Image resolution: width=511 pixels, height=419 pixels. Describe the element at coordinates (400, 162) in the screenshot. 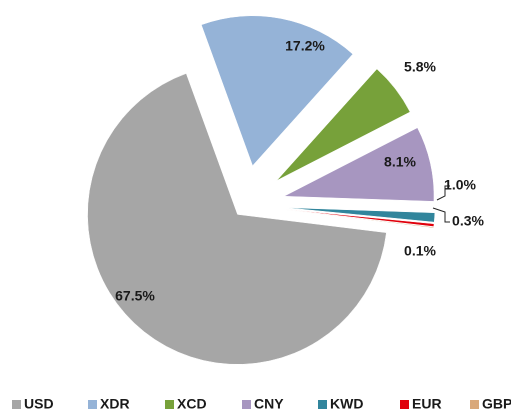

I see `data-label: 8.1%` at that location.